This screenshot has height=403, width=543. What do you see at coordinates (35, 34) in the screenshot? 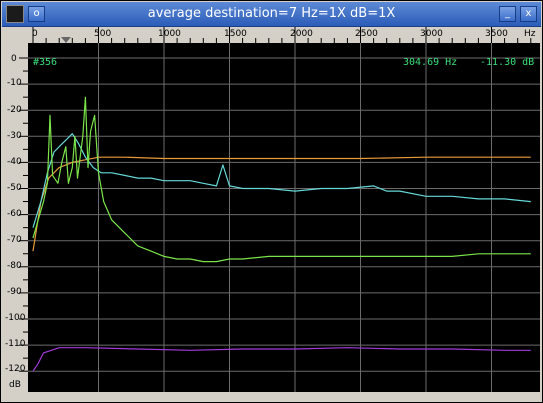
I see `x-tick-label: 0` at bounding box center [35, 34].